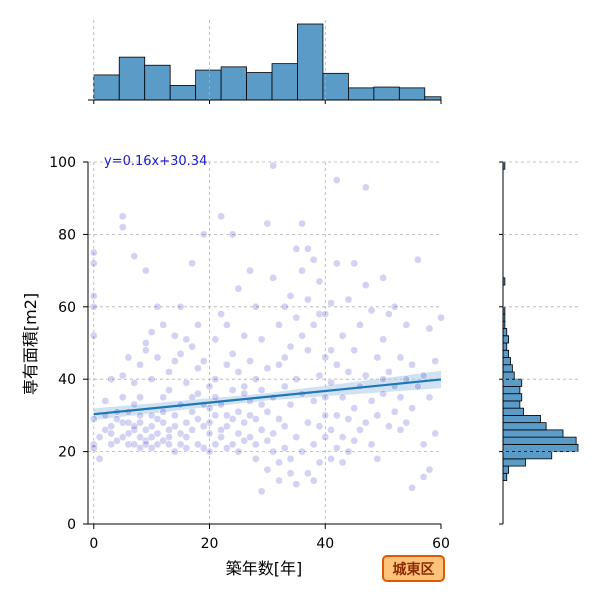 This screenshot has width=600, height=600. What do you see at coordinates (93, 544) in the screenshot?
I see `x-tick-label: 0` at bounding box center [93, 544].